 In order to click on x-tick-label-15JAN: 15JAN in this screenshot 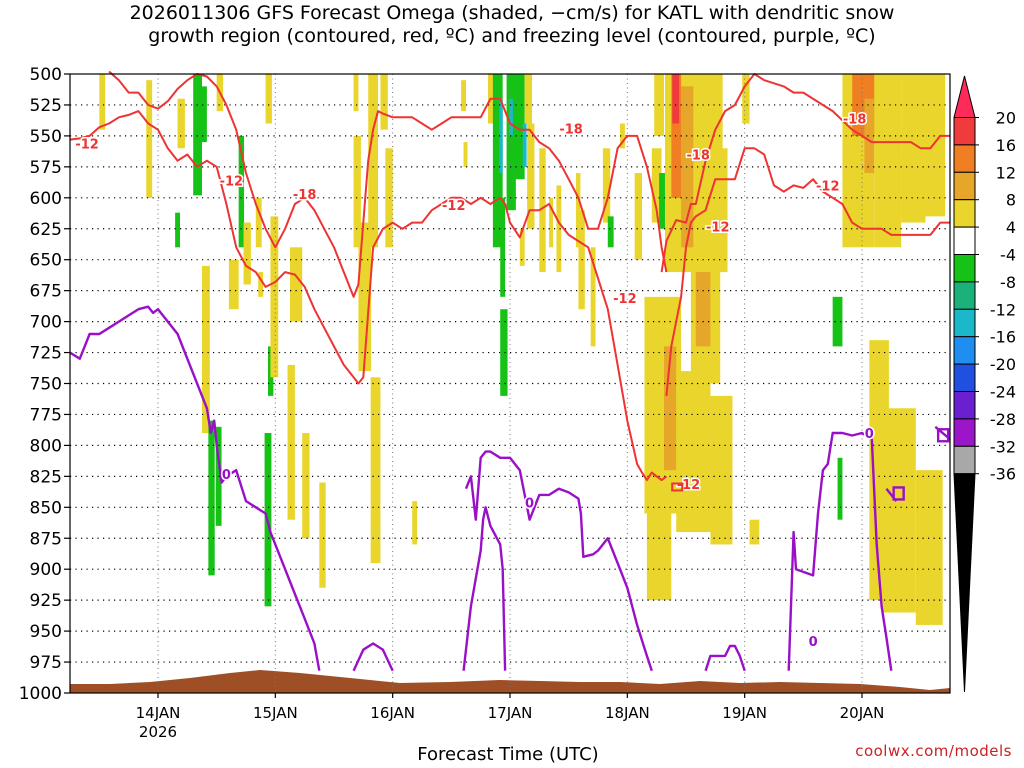, I will do `click(275, 713)`.